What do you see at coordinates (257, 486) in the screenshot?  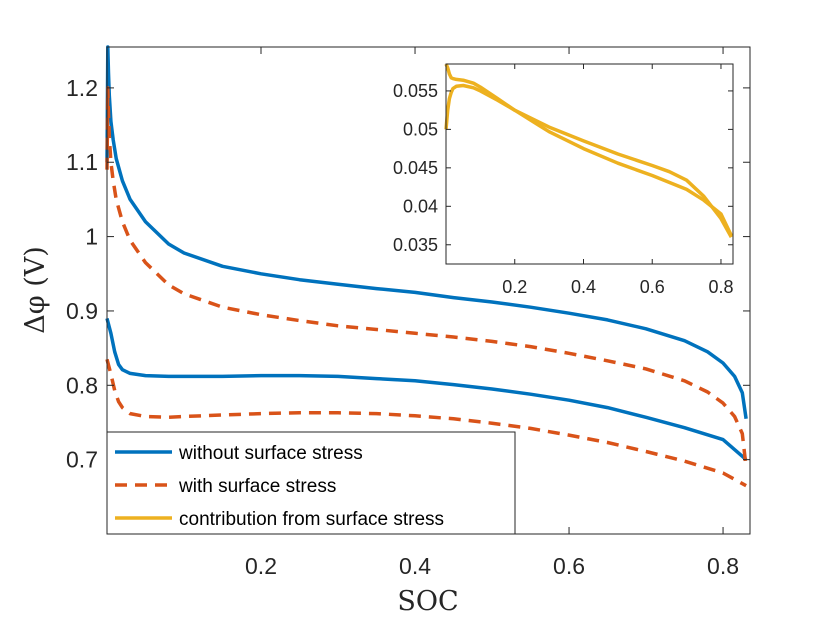 I see `legend-label-with-surface-stress: with surface stress` at bounding box center [257, 486].